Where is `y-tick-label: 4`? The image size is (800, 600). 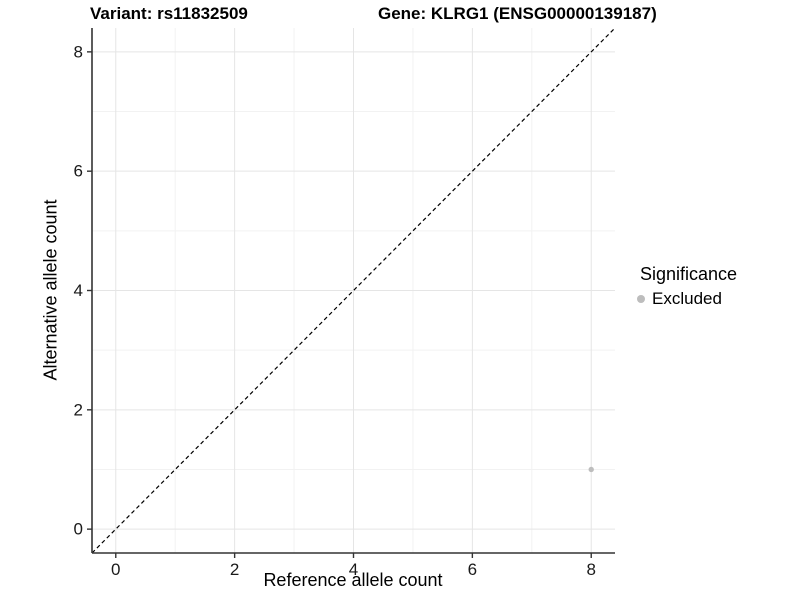
y-tick-label: 4 is located at coordinates (78, 290).